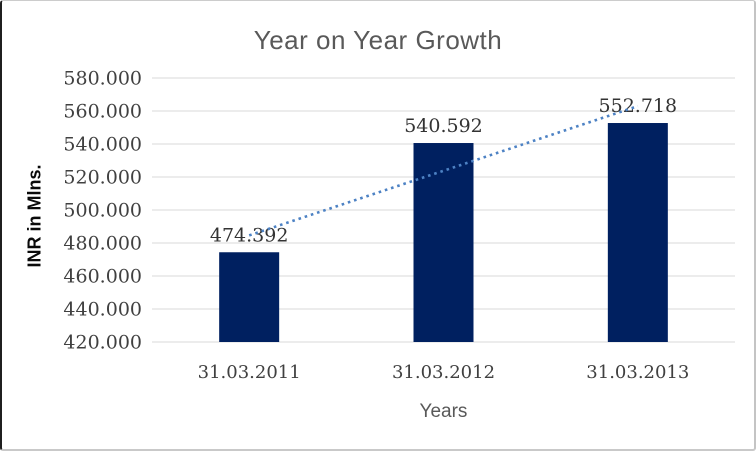 The width and height of the screenshot is (756, 451). What do you see at coordinates (102, 178) in the screenshot?
I see `y-tick-label: 520.000` at bounding box center [102, 178].